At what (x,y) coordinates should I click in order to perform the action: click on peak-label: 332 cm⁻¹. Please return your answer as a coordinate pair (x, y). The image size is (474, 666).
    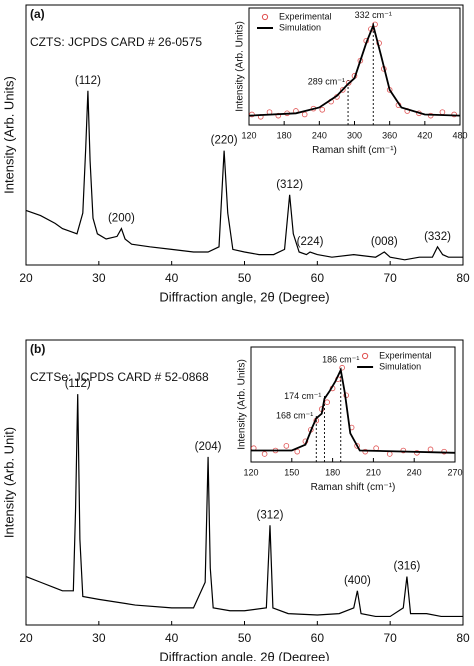
    Looking at the image, I should click on (373, 15).